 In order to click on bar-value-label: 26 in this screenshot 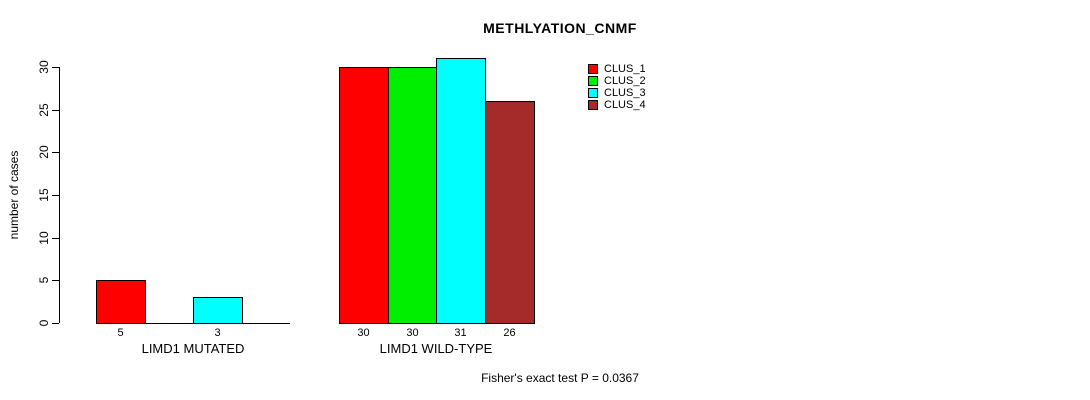, I will do `click(509, 333)`.